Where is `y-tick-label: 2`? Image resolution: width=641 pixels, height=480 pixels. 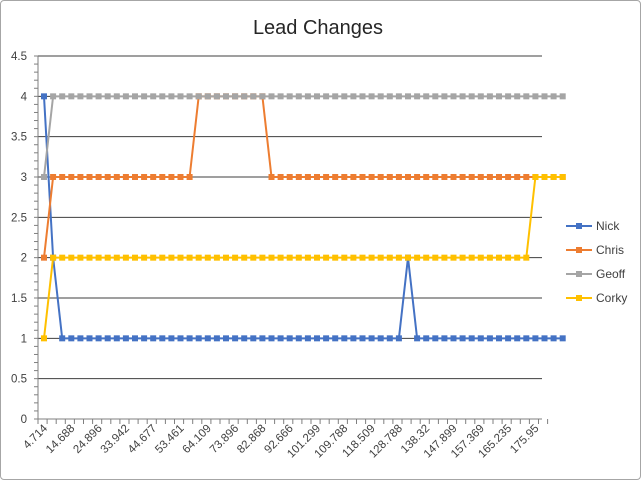 y-tick-label: 2 is located at coordinates (24, 259).